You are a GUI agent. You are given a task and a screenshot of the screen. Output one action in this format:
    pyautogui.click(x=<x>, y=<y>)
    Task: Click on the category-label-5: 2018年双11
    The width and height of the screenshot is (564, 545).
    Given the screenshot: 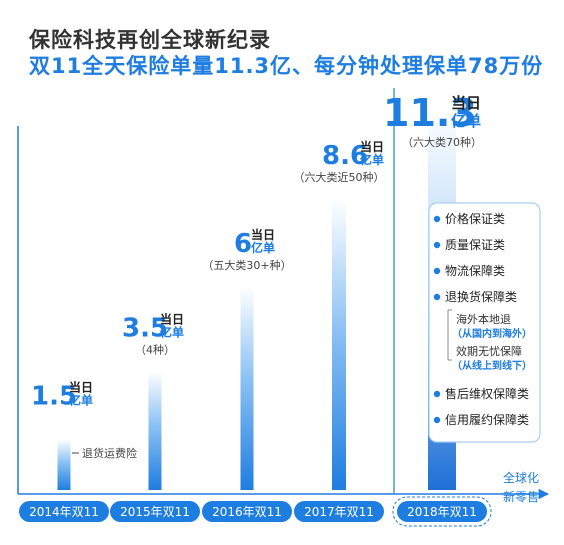 What is the action you would take?
    pyautogui.click(x=442, y=512)
    